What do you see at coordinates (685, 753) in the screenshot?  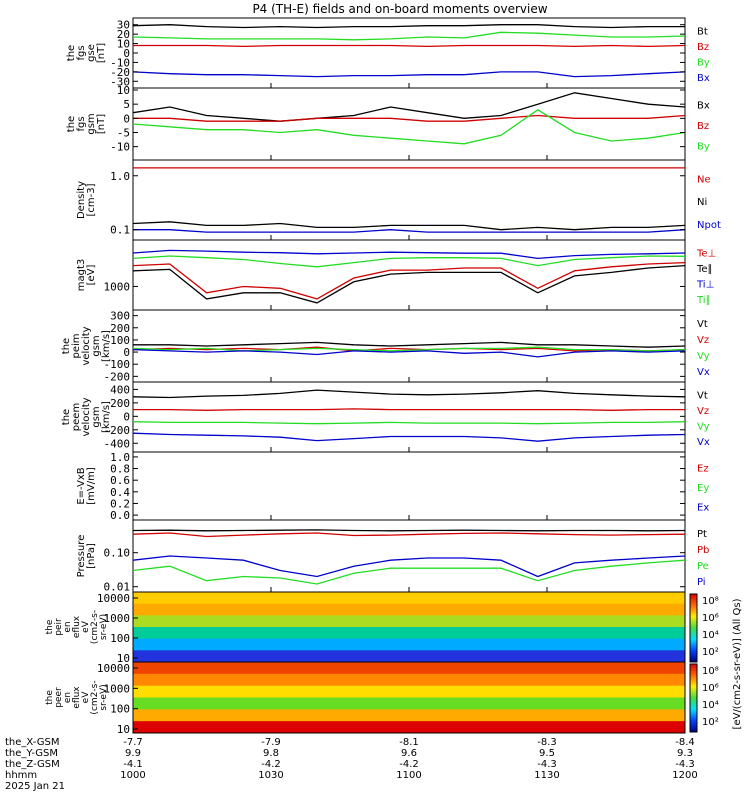 I see `ephemeris-value: 9.3` at bounding box center [685, 753].